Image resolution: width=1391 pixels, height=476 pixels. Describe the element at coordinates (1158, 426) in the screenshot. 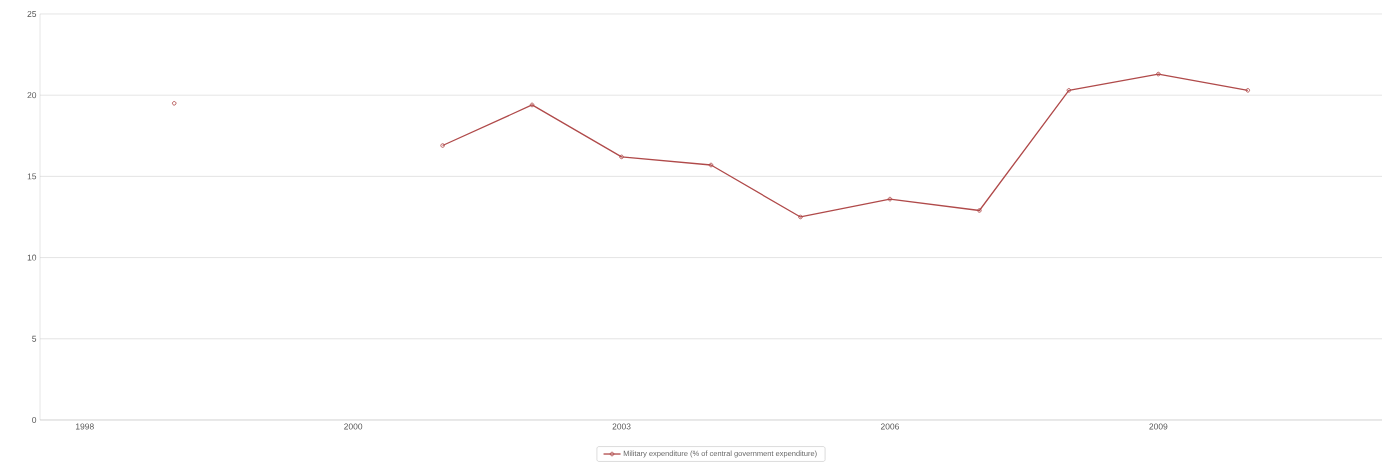

I see `x-tick-label: 2009` at that location.